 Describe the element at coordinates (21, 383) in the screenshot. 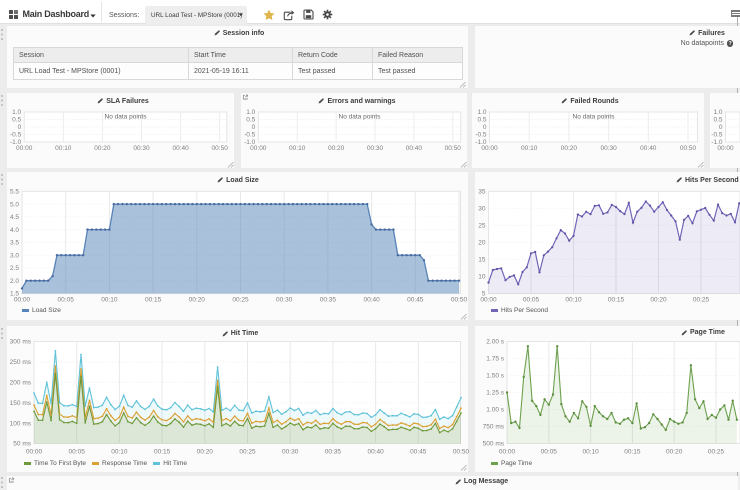

I see `svg-text: 200 ms` at that location.